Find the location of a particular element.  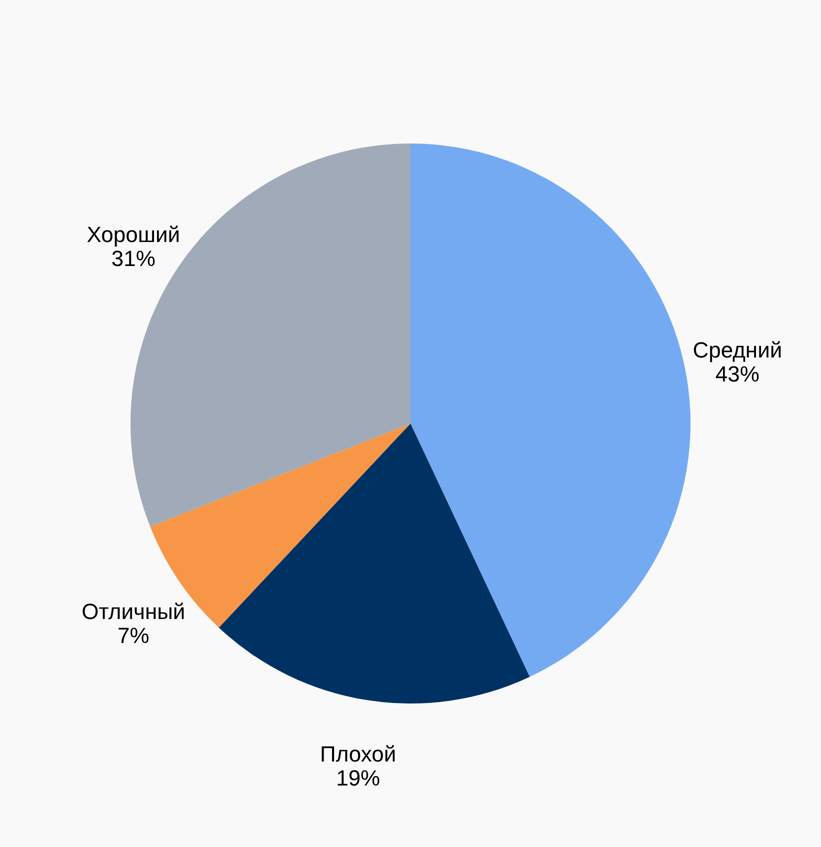

slice-label: Средний is located at coordinates (737, 349).